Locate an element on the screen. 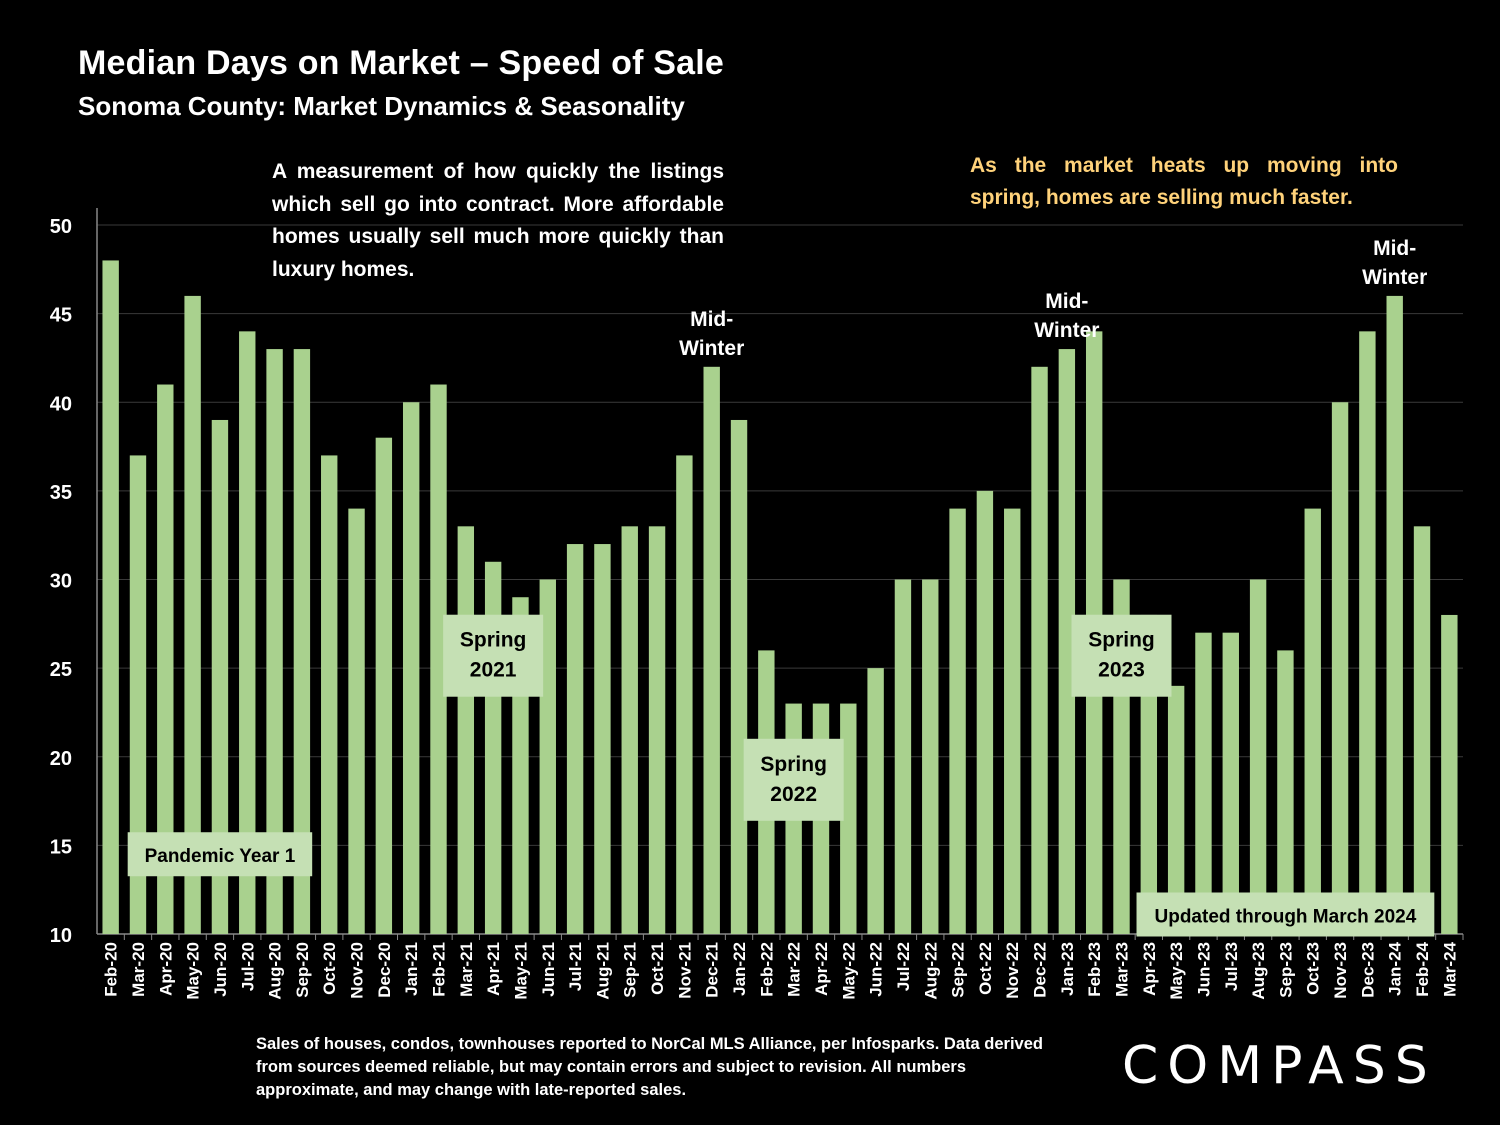 This screenshot has width=1500, height=1125. x-tick-label: Sep-22 is located at coordinates (958, 970).